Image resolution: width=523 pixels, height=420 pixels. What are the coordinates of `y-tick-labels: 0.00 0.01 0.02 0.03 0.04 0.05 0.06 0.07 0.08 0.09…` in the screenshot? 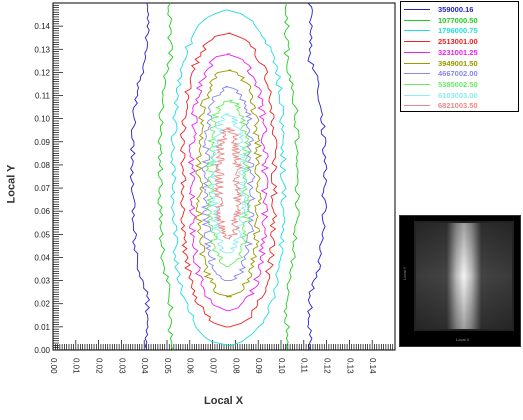 It's located at (42, 188).